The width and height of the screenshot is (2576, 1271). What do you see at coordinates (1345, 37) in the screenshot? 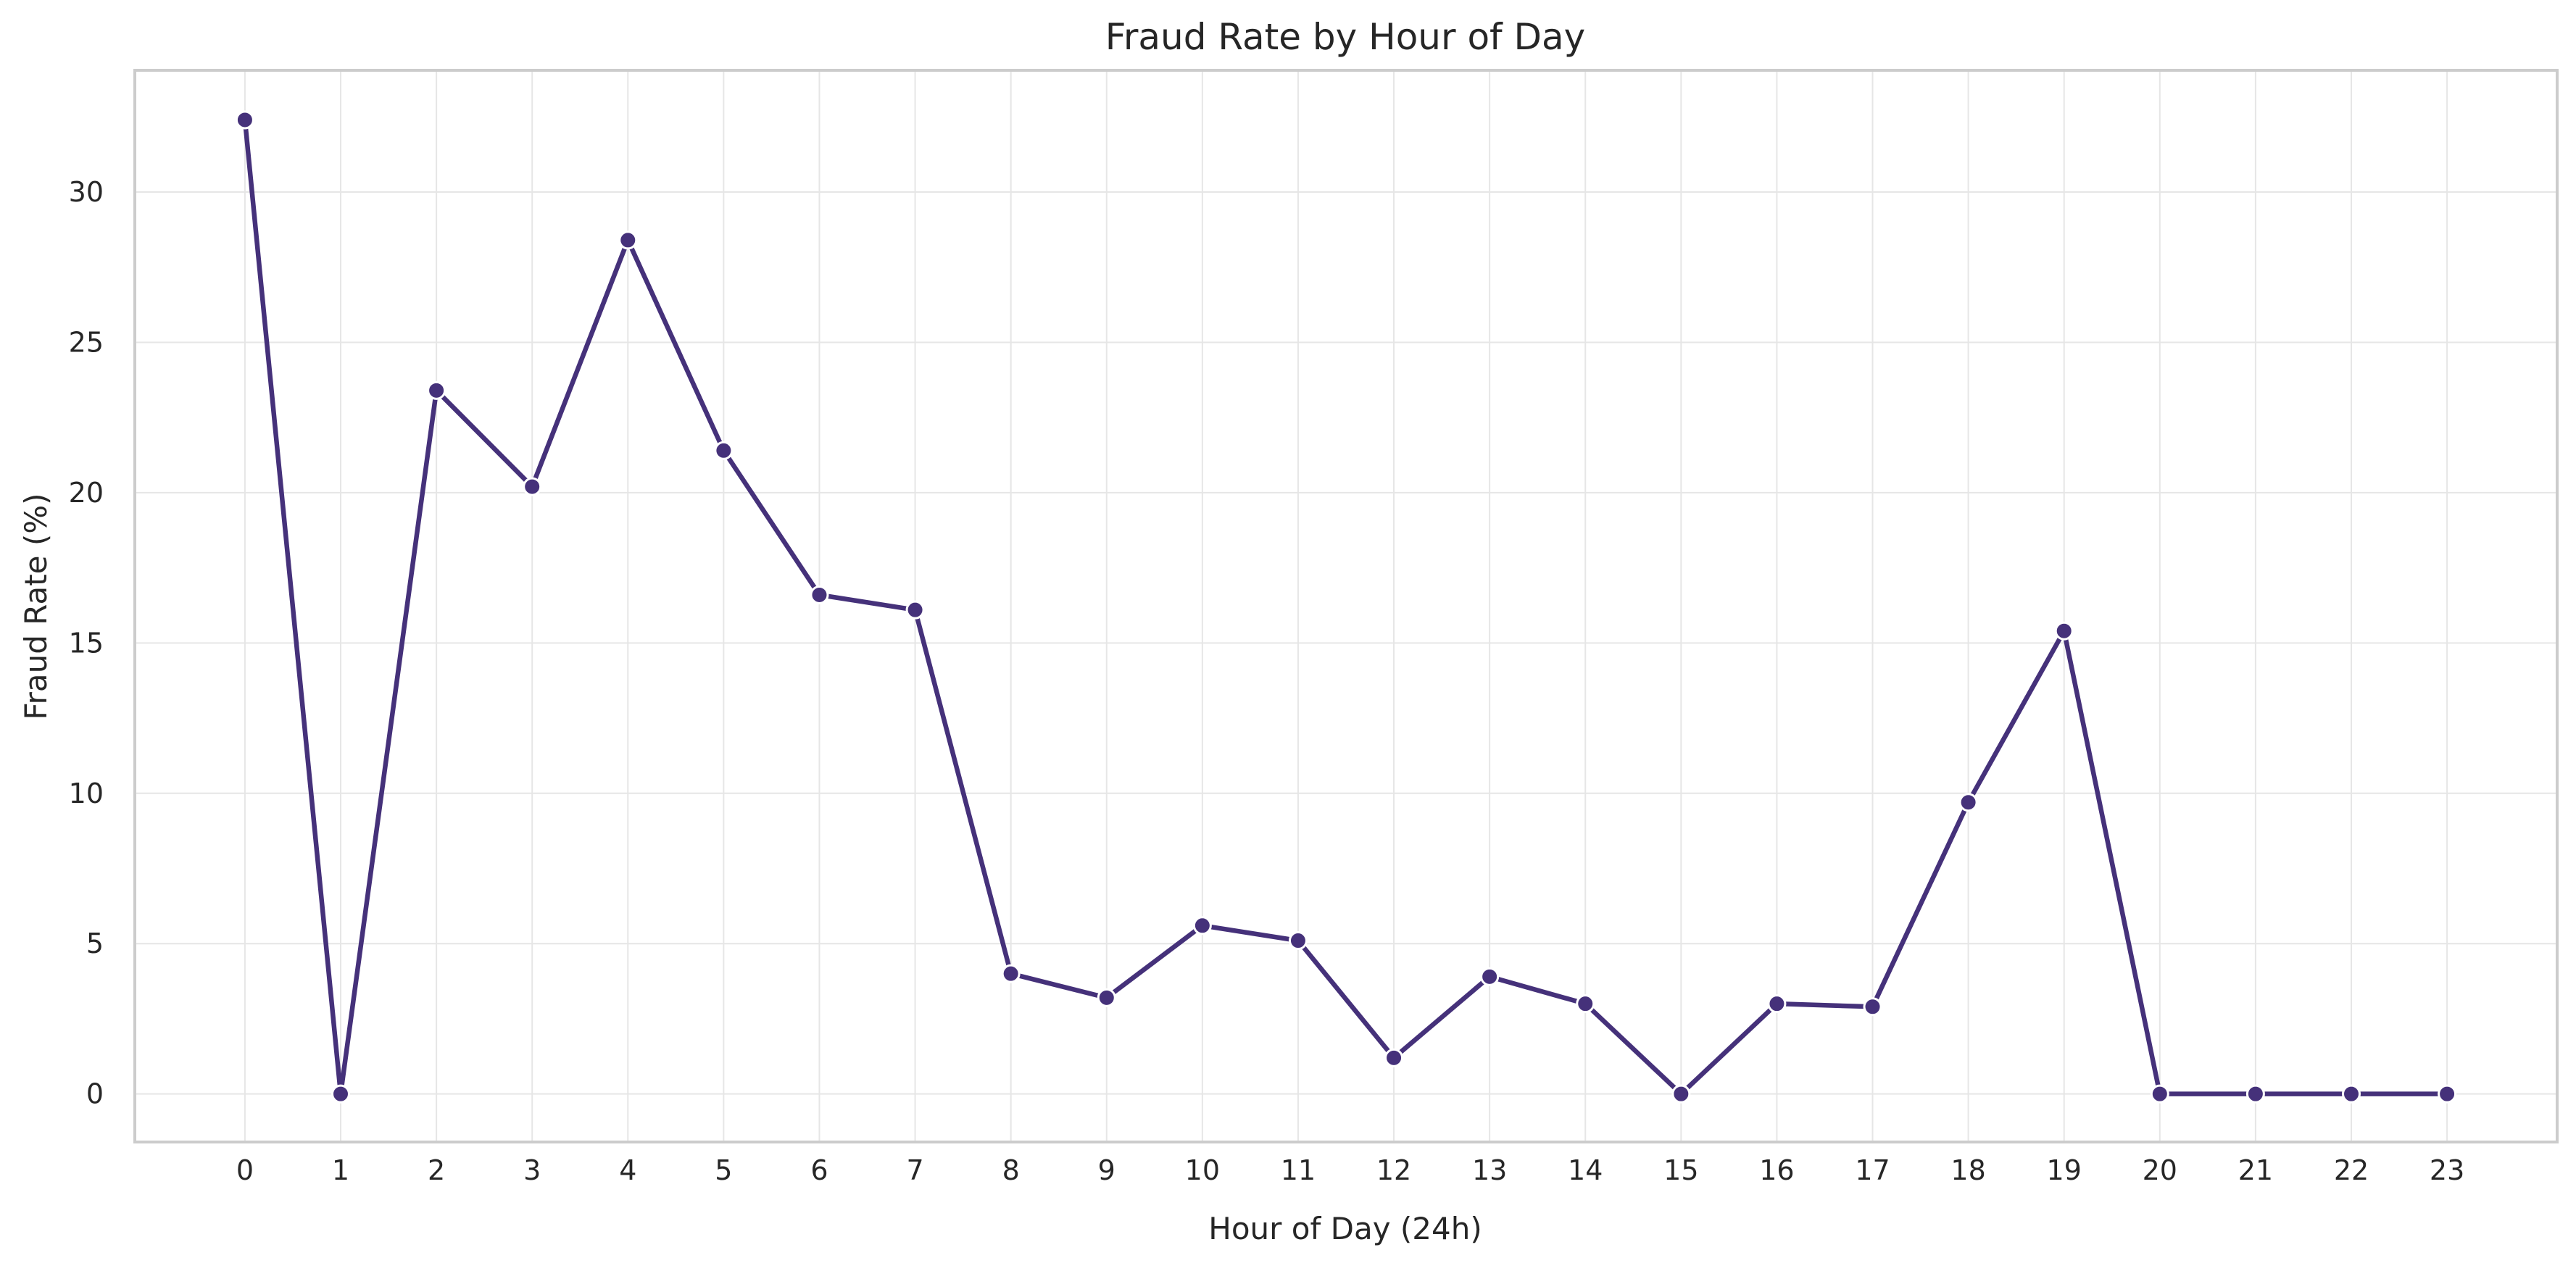
I see `chart-title: Fraud Rate by Hour of Day` at bounding box center [1345, 37].